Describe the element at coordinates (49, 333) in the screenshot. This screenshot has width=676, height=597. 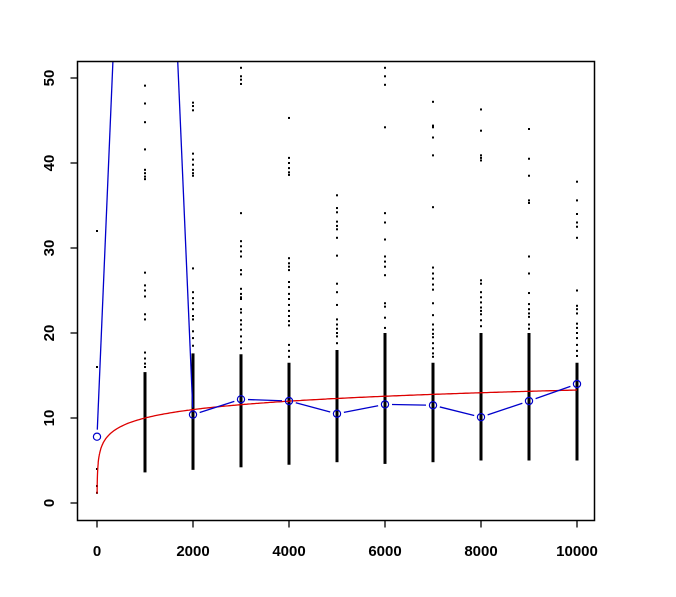
I see `y-tick-label: 20` at that location.